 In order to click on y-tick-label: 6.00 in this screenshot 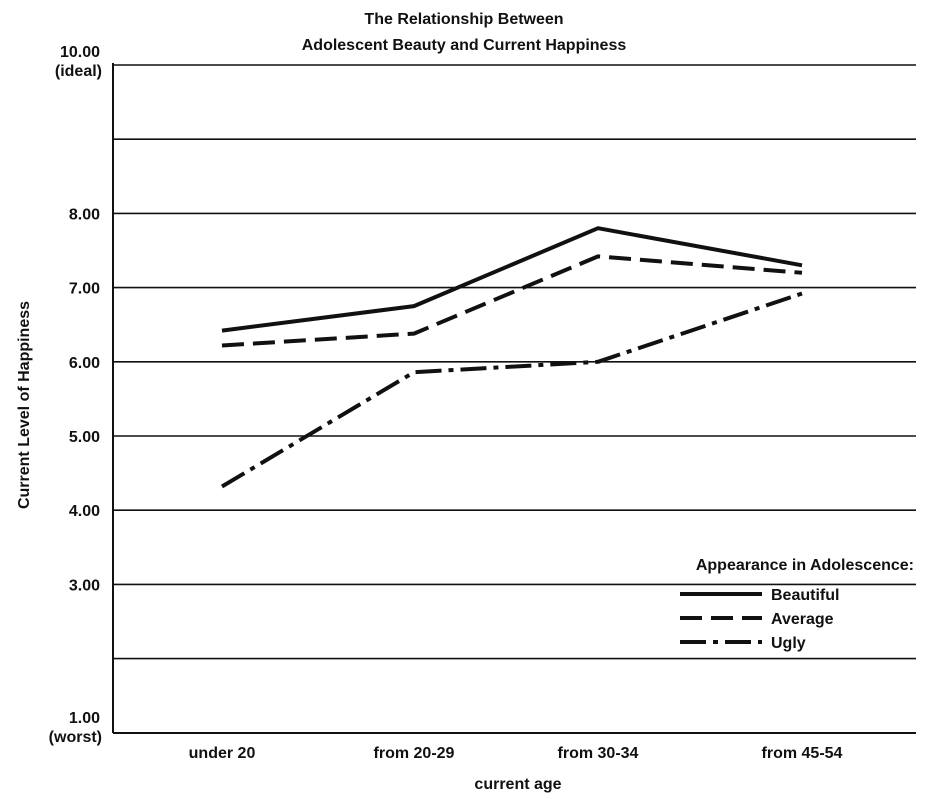, I will do `click(84, 363)`.